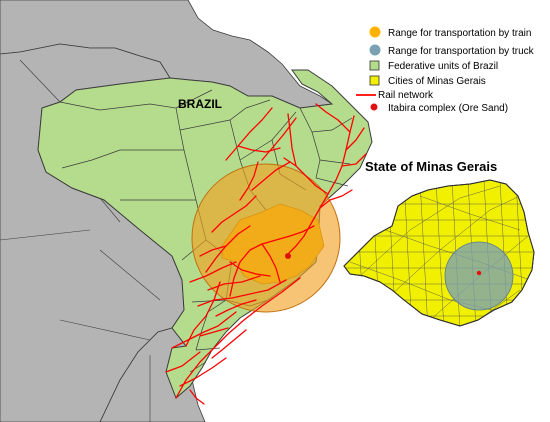 The height and width of the screenshot is (422, 550). What do you see at coordinates (374, 80) in the screenshot?
I see `yellow-square-icon` at bounding box center [374, 80].